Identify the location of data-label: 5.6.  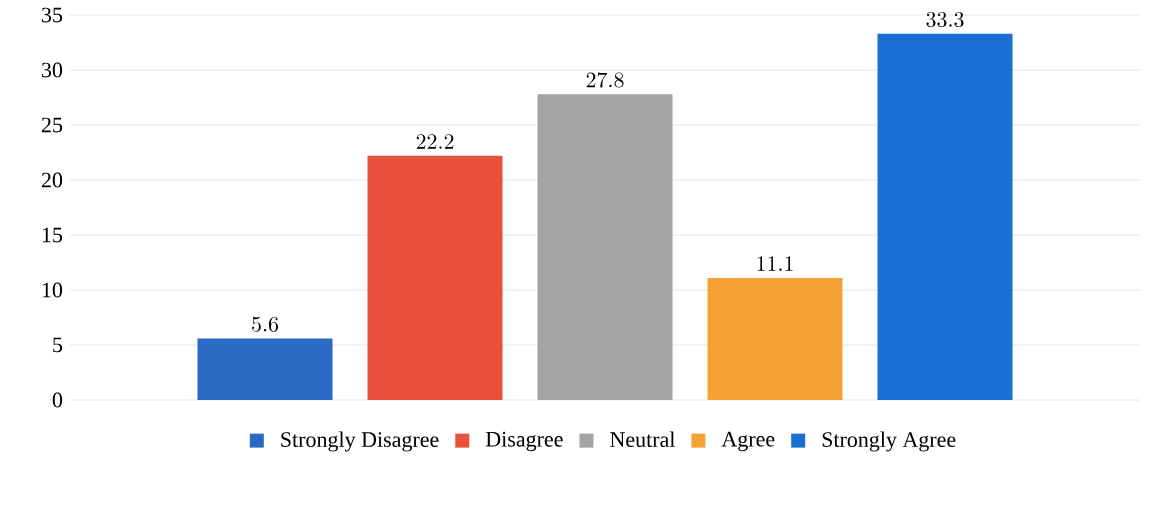
(265, 324).